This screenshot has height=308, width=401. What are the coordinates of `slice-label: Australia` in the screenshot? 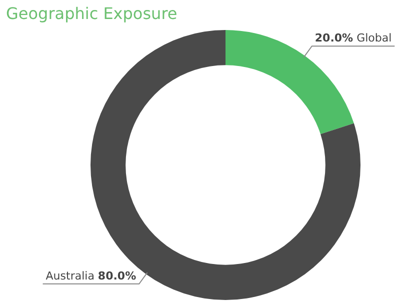 It's located at (72, 275).